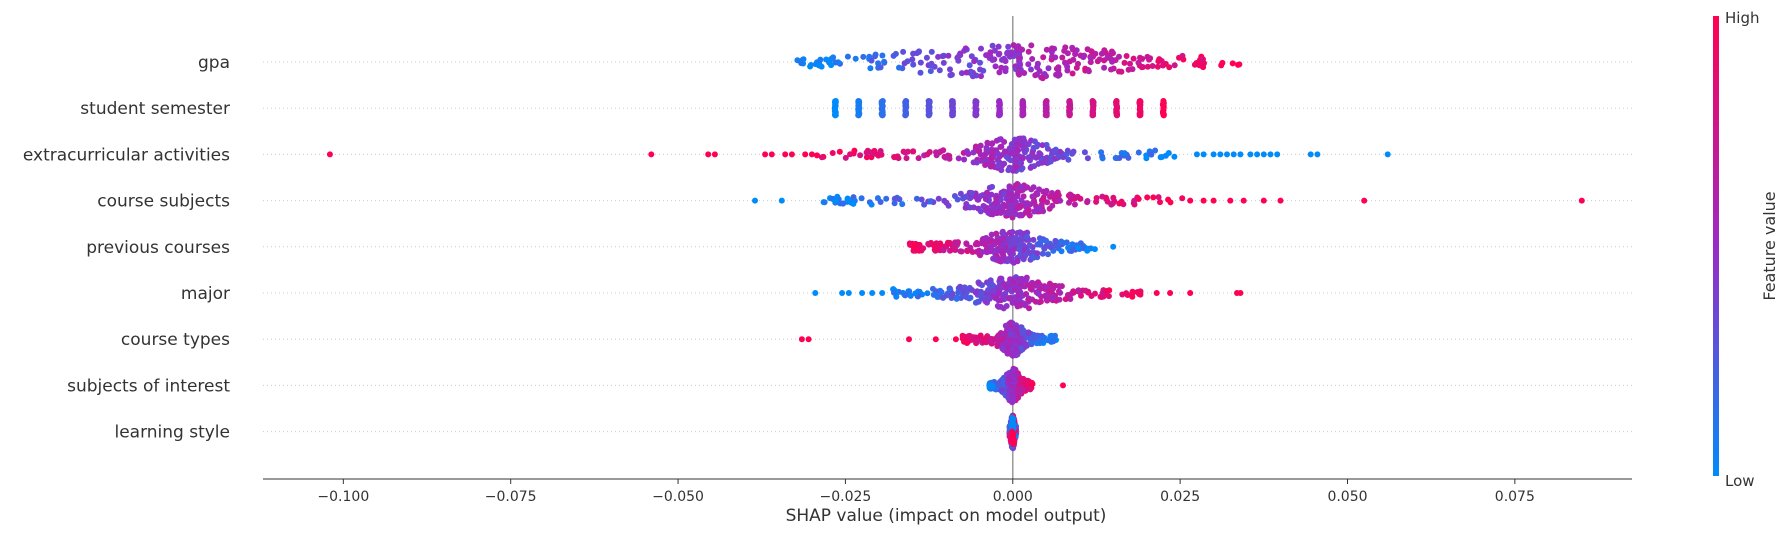  Describe the element at coordinates (1716, 246) in the screenshot. I see `colorbar-gradient` at that location.